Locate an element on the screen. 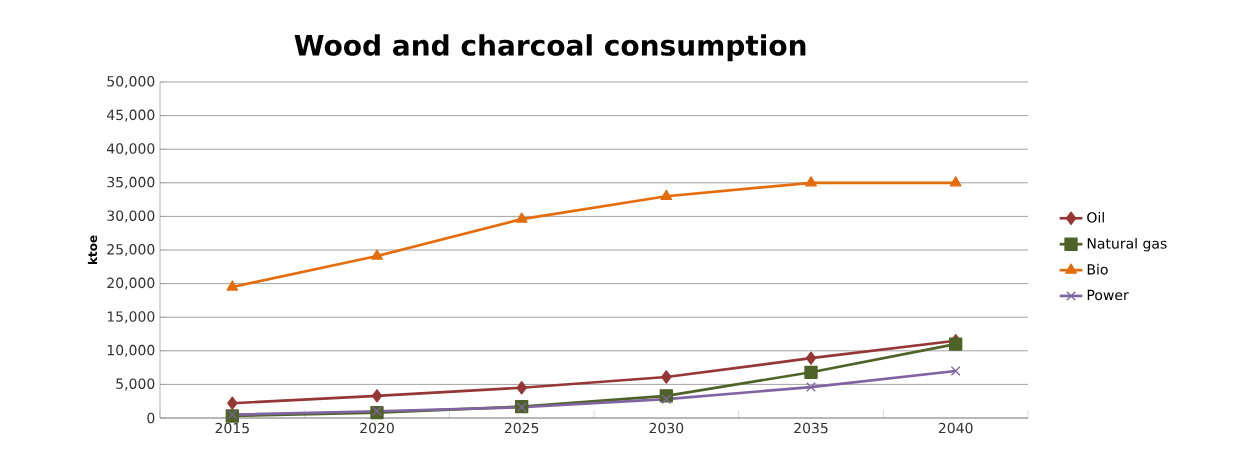  y-tick-label: 45,000 is located at coordinates (130, 115).